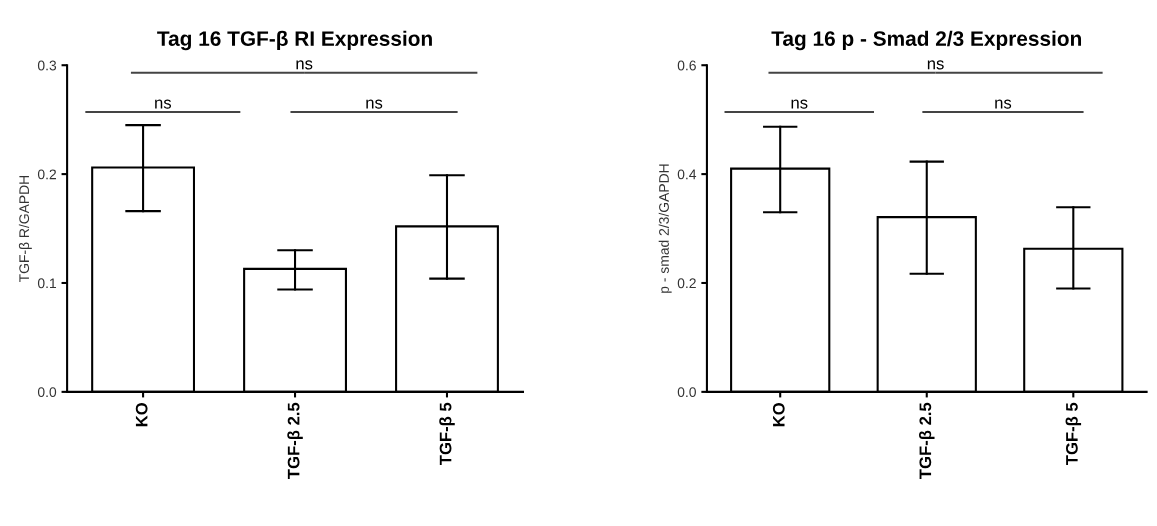 This screenshot has width=1157, height=526. What do you see at coordinates (294, 40) in the screenshot?
I see `chart-title: Tag 16 TGF-β RI Expression` at bounding box center [294, 40].